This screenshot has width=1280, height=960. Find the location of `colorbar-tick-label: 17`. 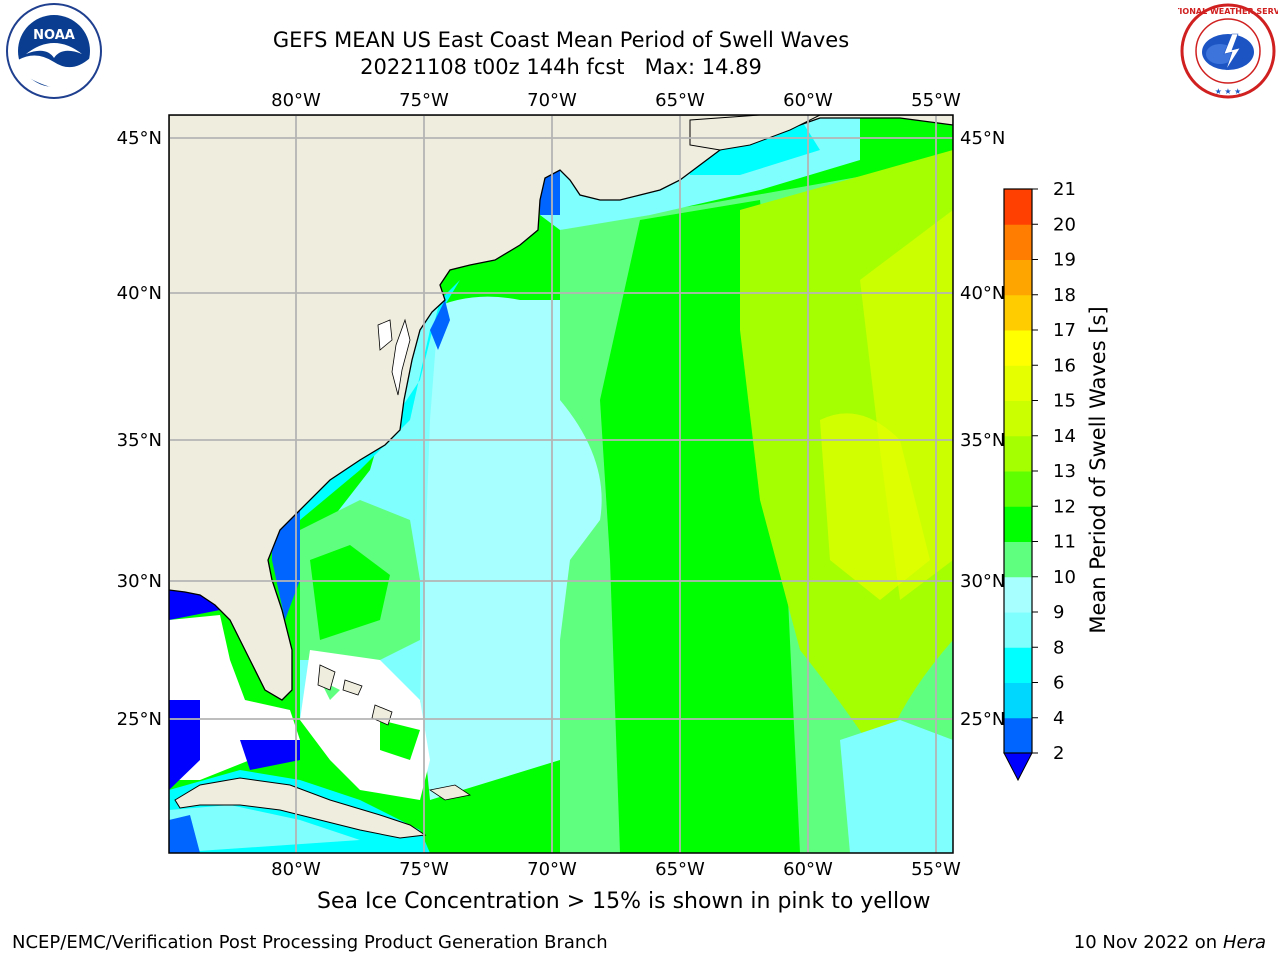

colorbar-tick-label: 17 is located at coordinates (1064, 330).